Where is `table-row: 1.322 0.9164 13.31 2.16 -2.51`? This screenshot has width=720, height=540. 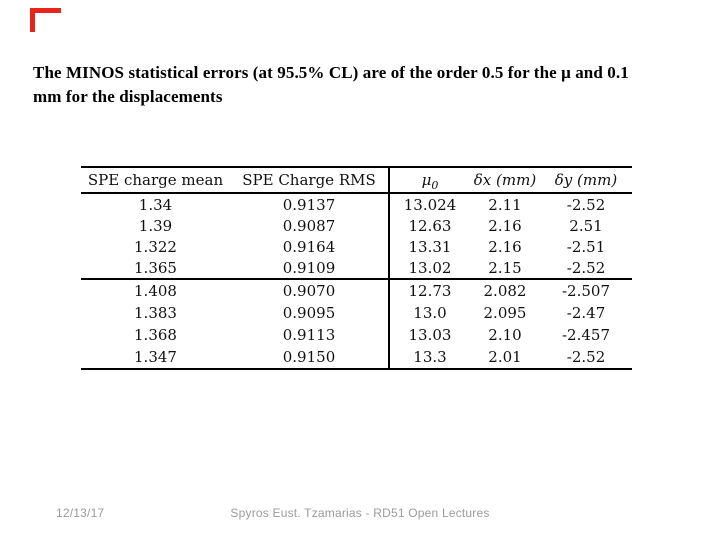 table-row: 1.322 0.9164 13.31 2.16 -2.51 is located at coordinates (356, 246).